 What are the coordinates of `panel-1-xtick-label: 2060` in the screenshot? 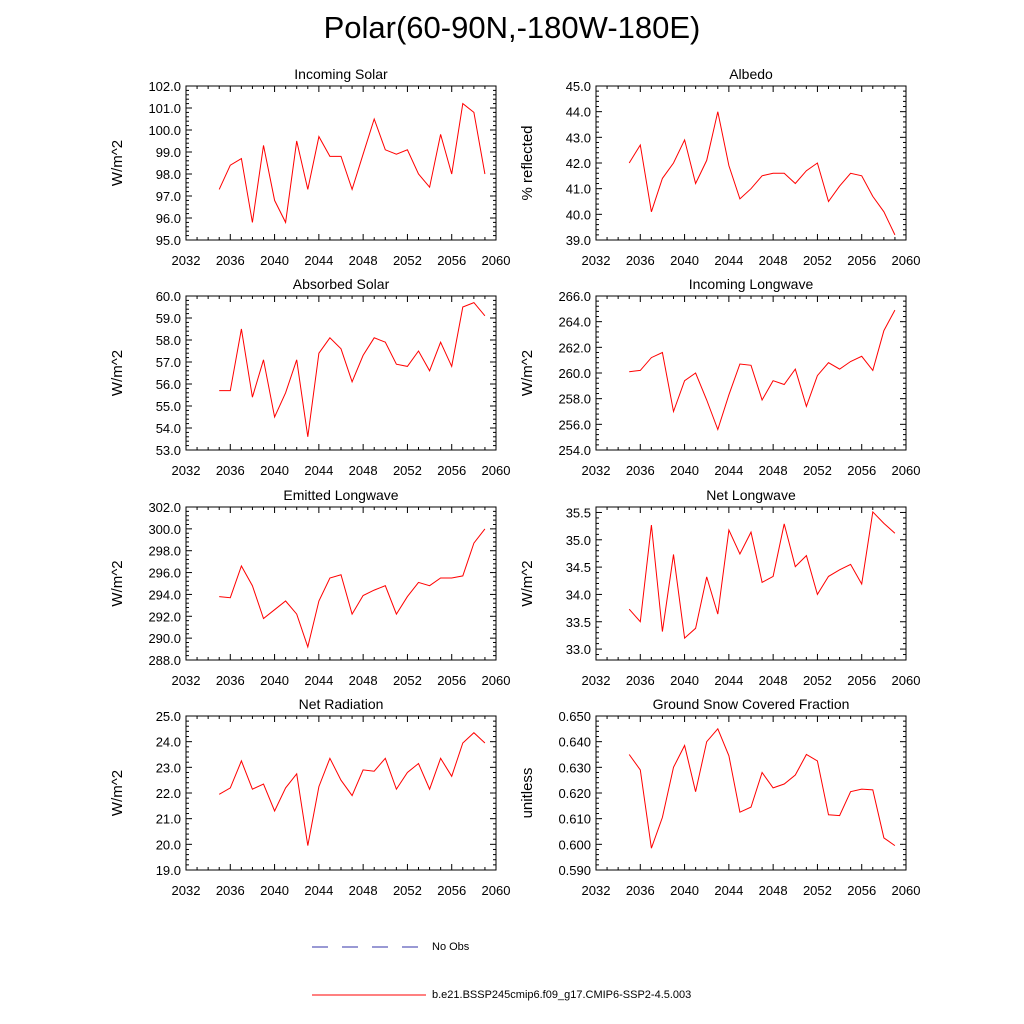 It's located at (496, 260).